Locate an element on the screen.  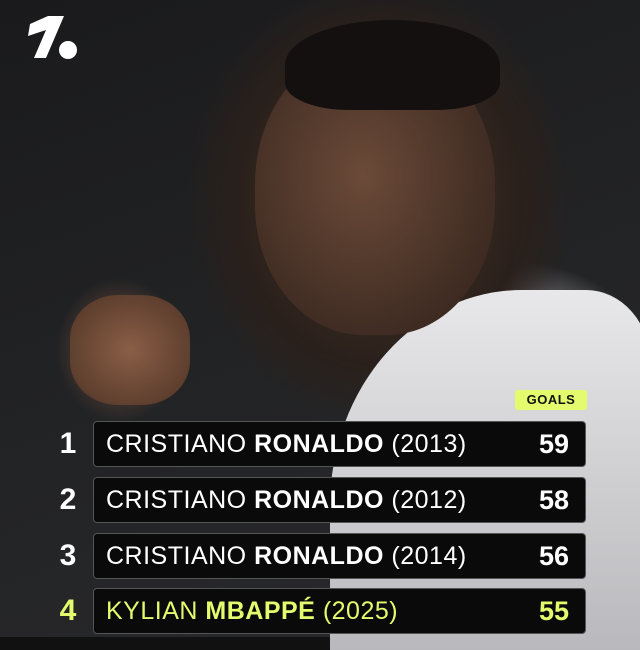
ranking-row: 2 CRISTIANO RONALDO (2012) 58 is located at coordinates (320, 500).